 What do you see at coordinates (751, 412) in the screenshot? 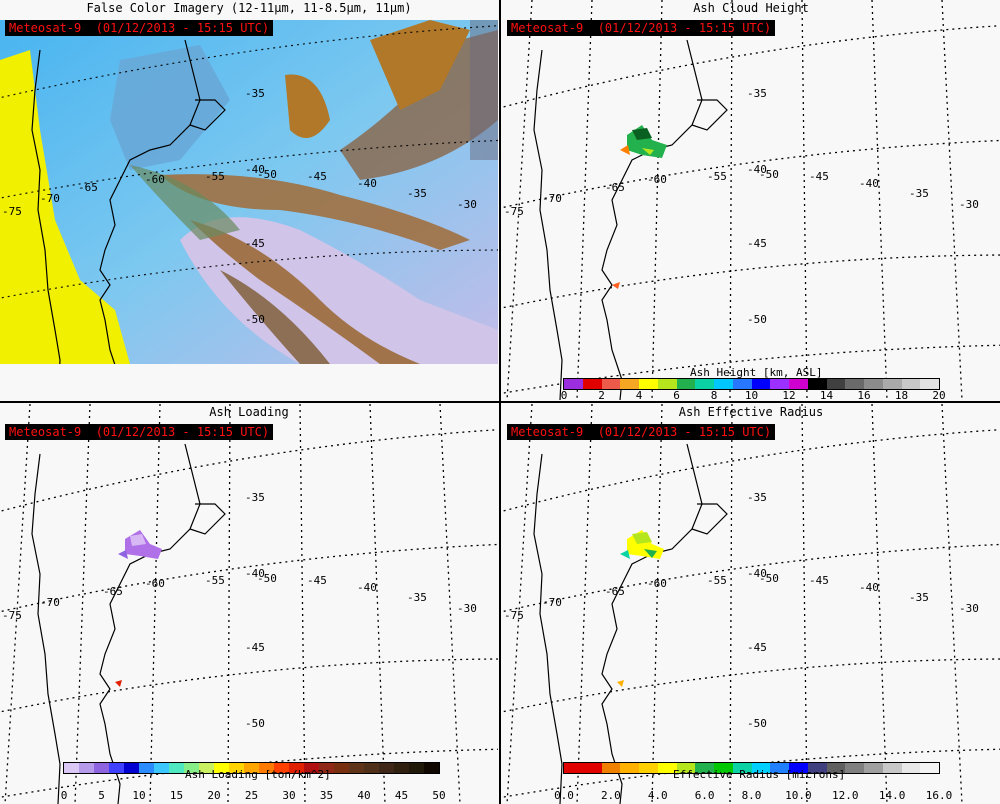
I see `panel-title: Ash Effective Radius` at bounding box center [751, 412].